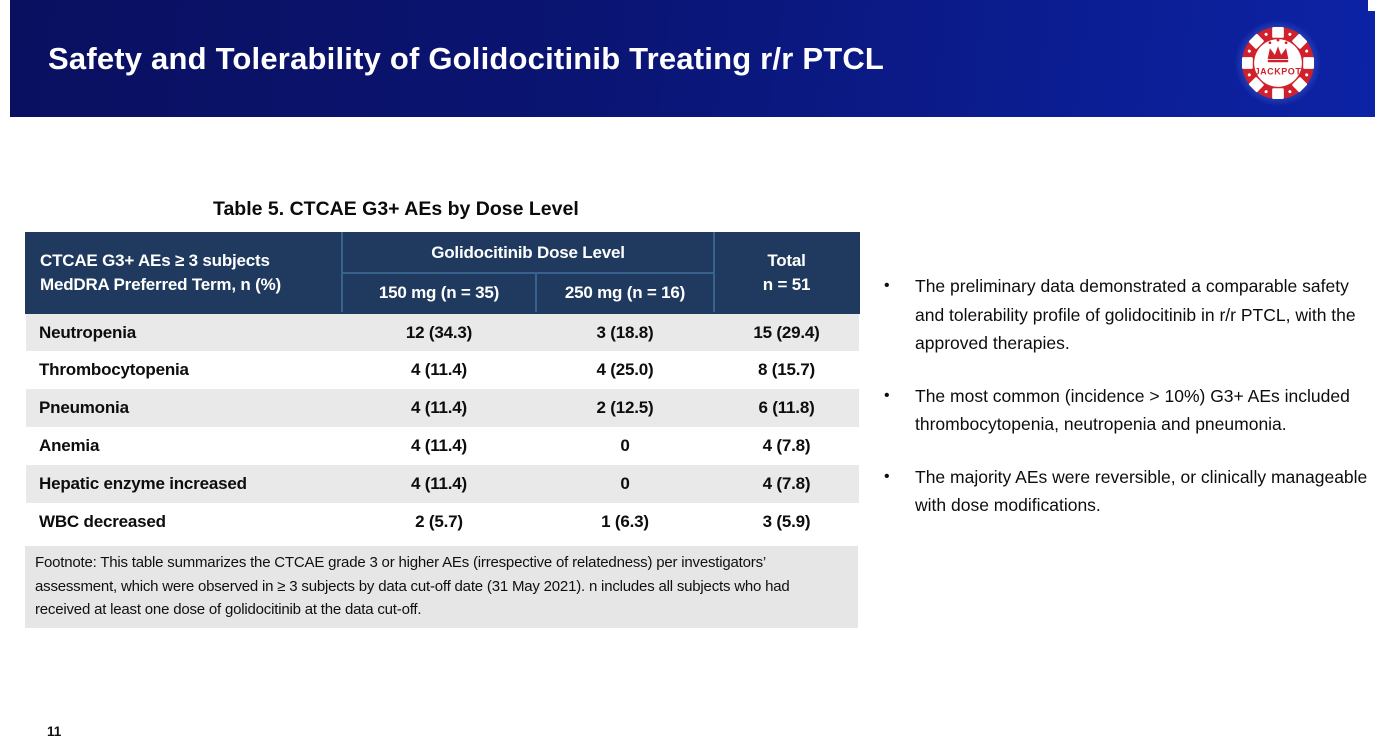 This screenshot has width=1375, height=756. I want to click on col-header-line1: CTCAE G3+ AEs ≥ 3 subjects, so click(155, 260).